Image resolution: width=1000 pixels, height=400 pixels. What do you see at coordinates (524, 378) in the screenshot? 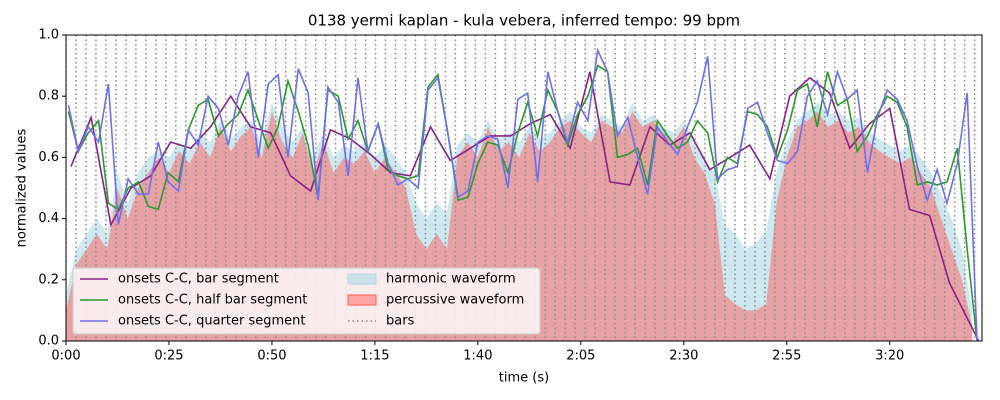
I see `x-axis-label: time (s)` at bounding box center [524, 378].